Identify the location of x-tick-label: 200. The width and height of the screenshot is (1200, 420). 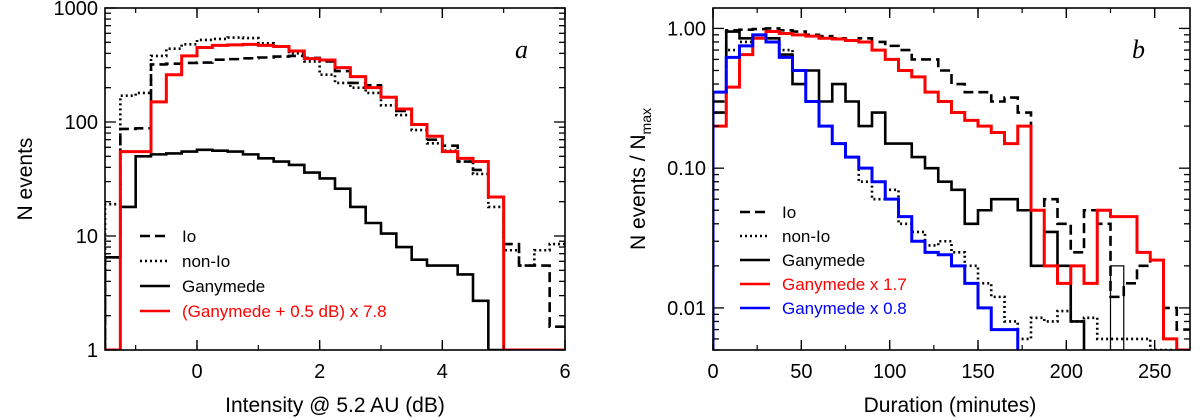
(1066, 372).